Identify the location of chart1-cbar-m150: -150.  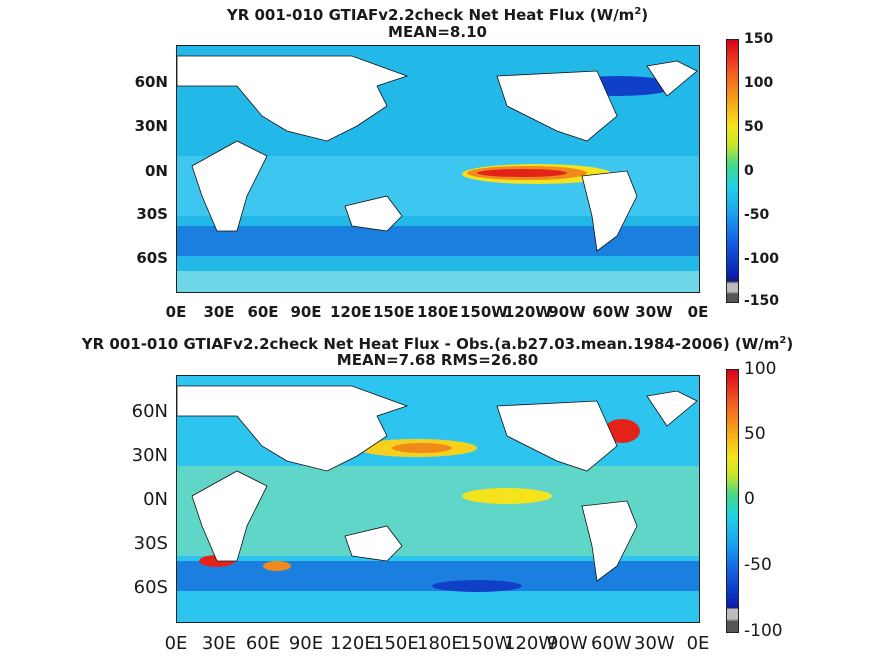
(762, 301).